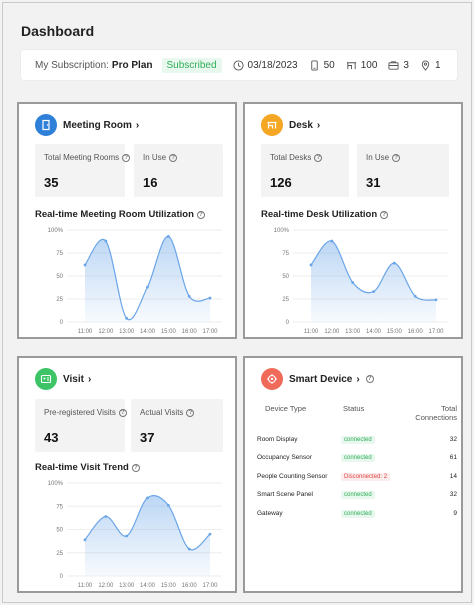  I want to click on table-row: Occupancy Sensor connected 61, so click(357, 458).